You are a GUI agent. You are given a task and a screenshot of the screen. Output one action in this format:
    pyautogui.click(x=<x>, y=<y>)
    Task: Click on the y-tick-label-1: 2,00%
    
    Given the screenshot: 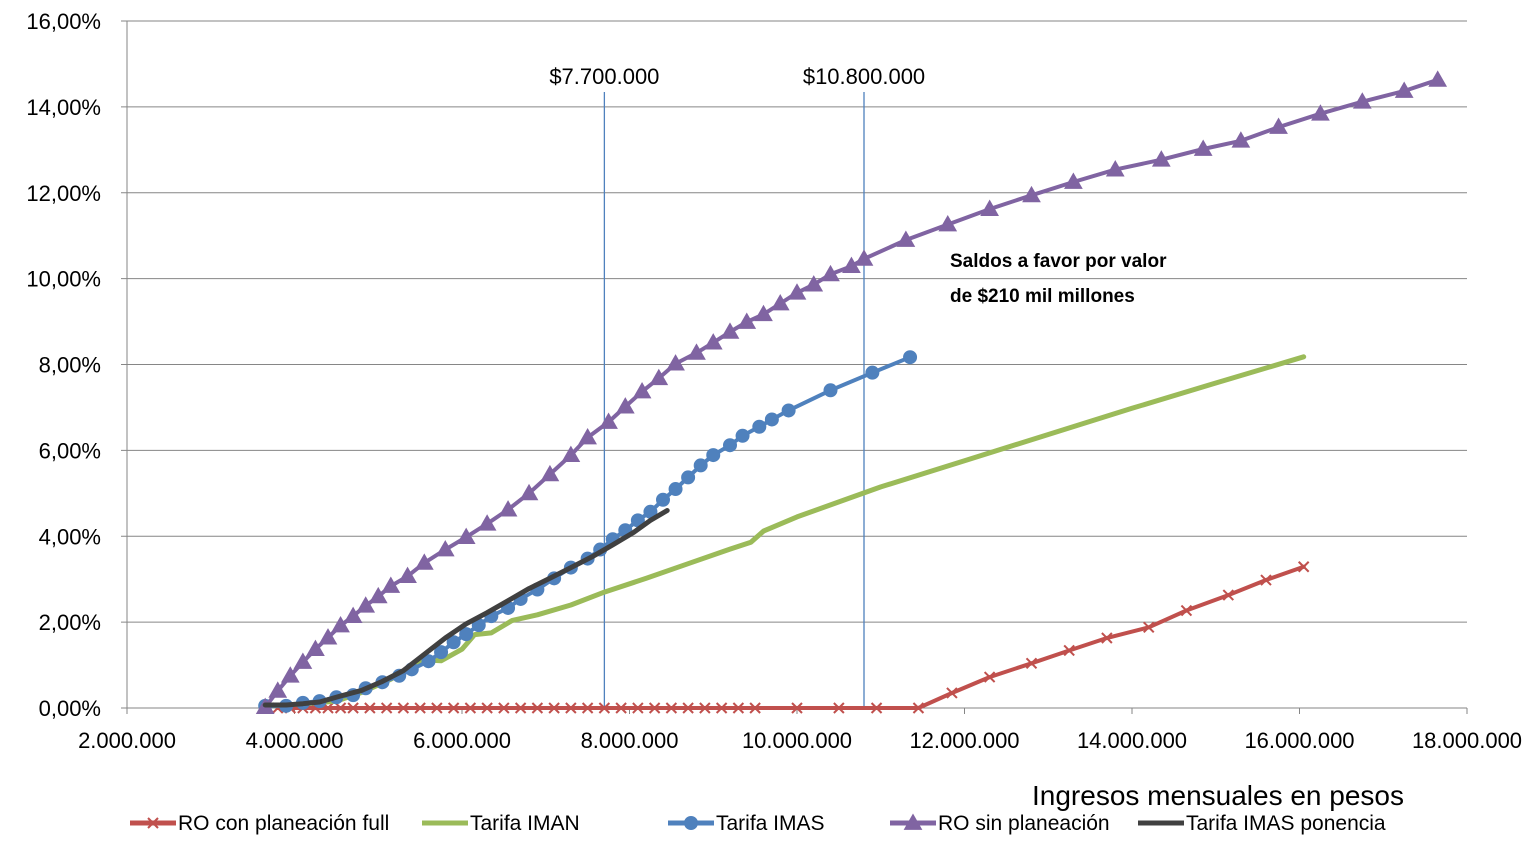 What is the action you would take?
    pyautogui.click(x=70, y=622)
    